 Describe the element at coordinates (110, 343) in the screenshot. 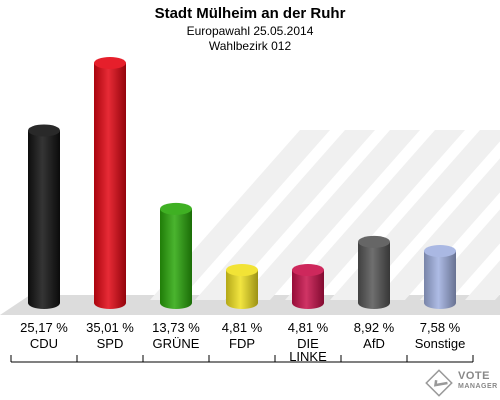

I see `category-label: SPD` at that location.